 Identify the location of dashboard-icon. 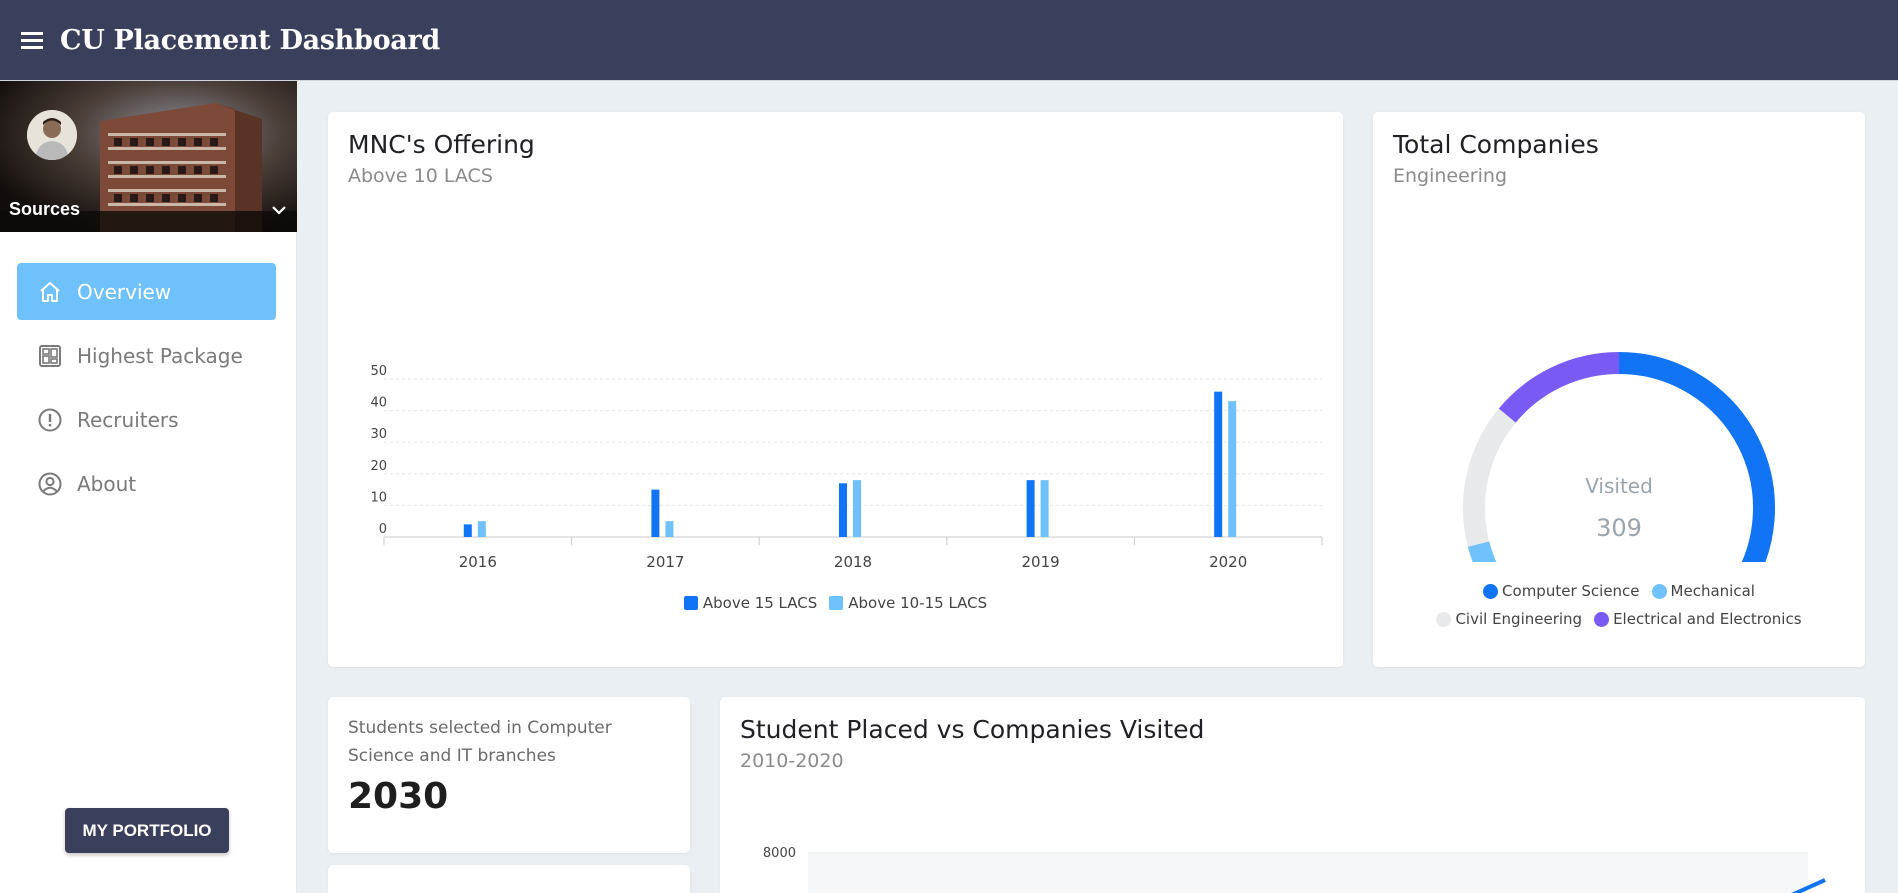
(50, 356).